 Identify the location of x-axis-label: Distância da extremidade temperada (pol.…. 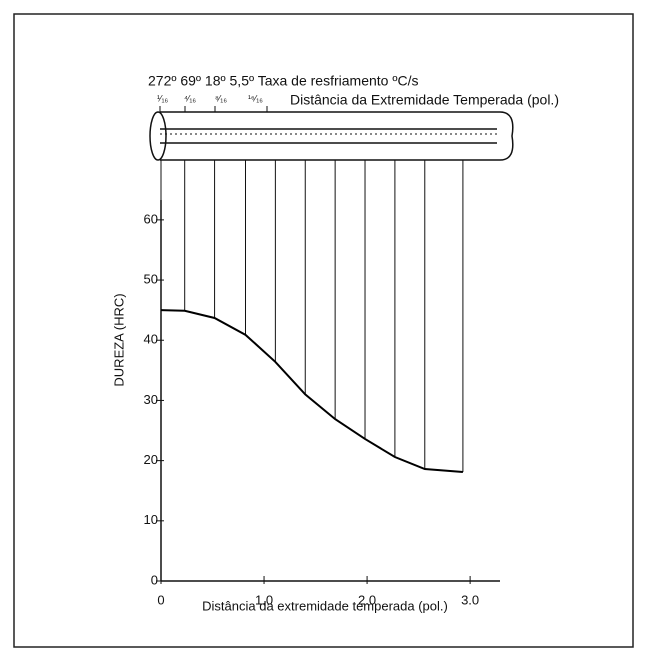
(325, 605).